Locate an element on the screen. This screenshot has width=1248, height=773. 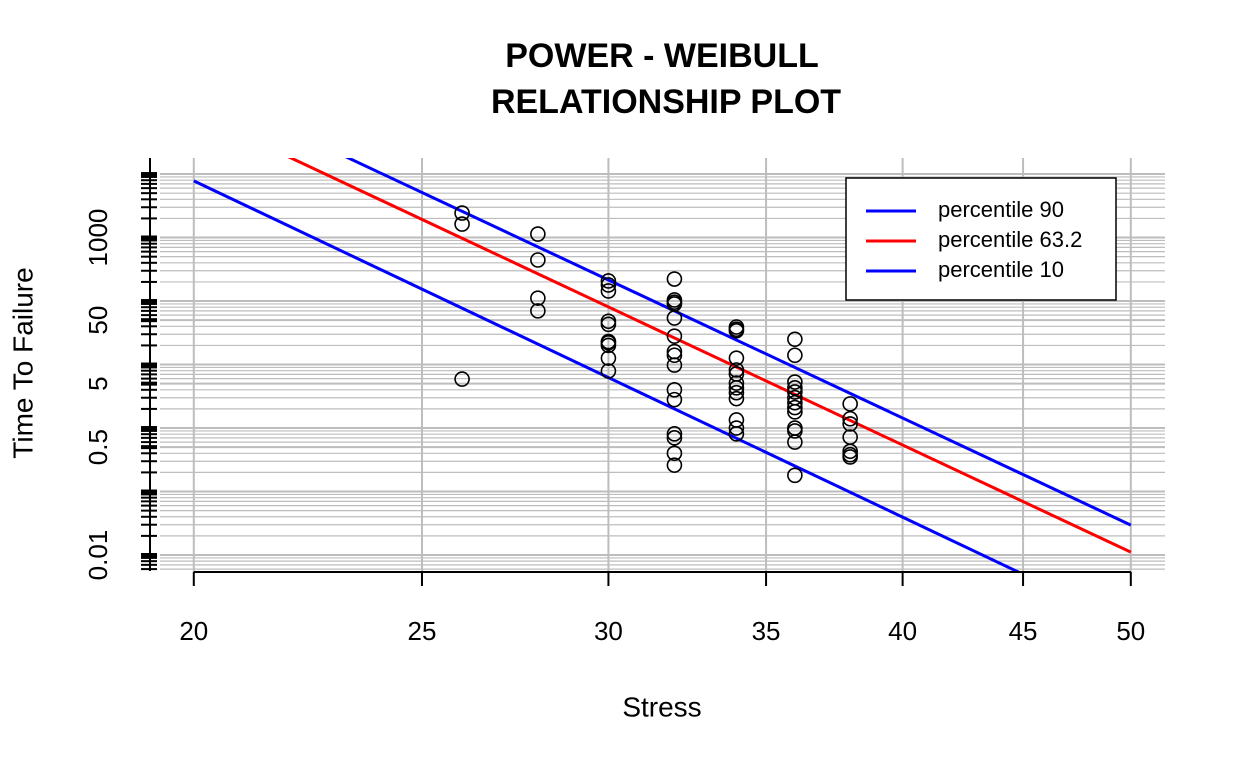
x-tick-label: 20 is located at coordinates (193, 631).